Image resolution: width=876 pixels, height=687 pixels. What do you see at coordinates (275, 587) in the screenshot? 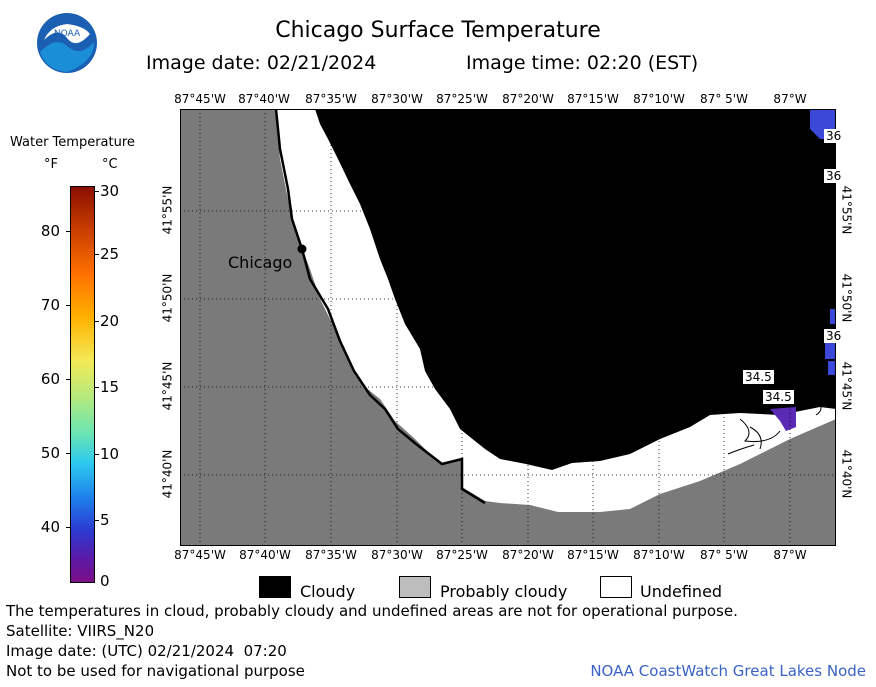
I see `legend-swatch-cloudy` at bounding box center [275, 587].